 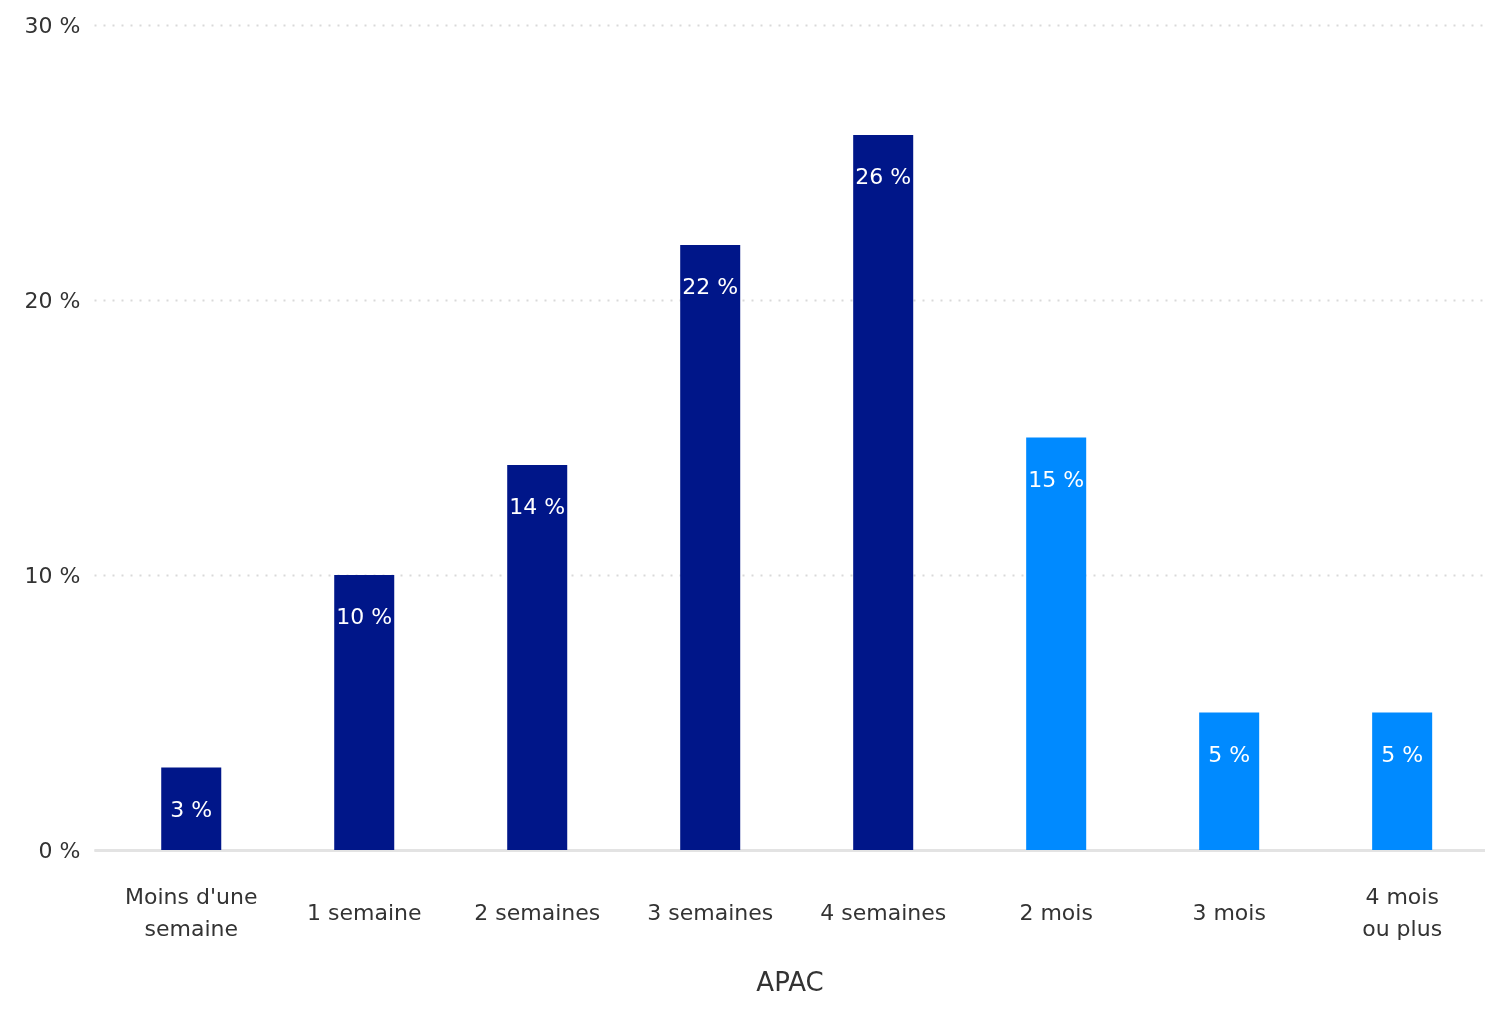 What do you see at coordinates (1402, 912) in the screenshot?
I see `x-tick-label: 4 mois ou plus` at bounding box center [1402, 912].